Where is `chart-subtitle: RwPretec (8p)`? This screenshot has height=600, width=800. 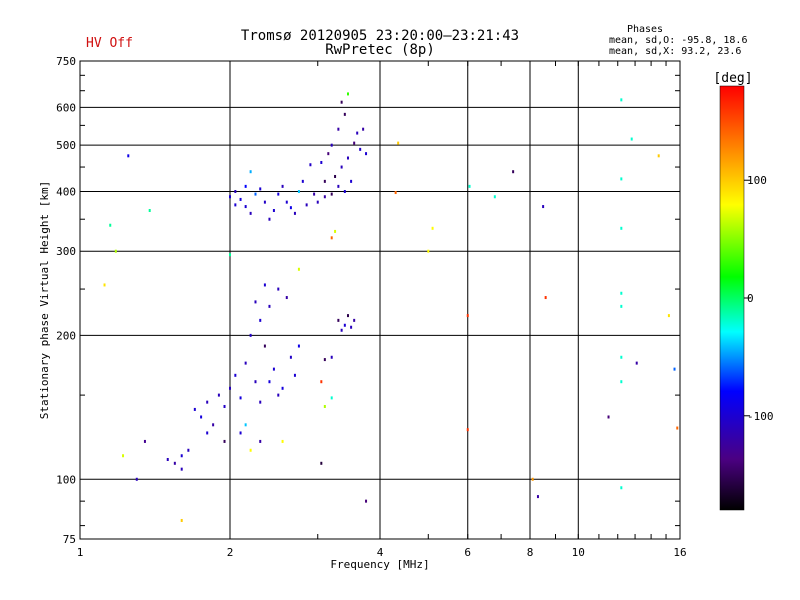 chart-subtitle: RwPretec (8p) is located at coordinates (380, 50).